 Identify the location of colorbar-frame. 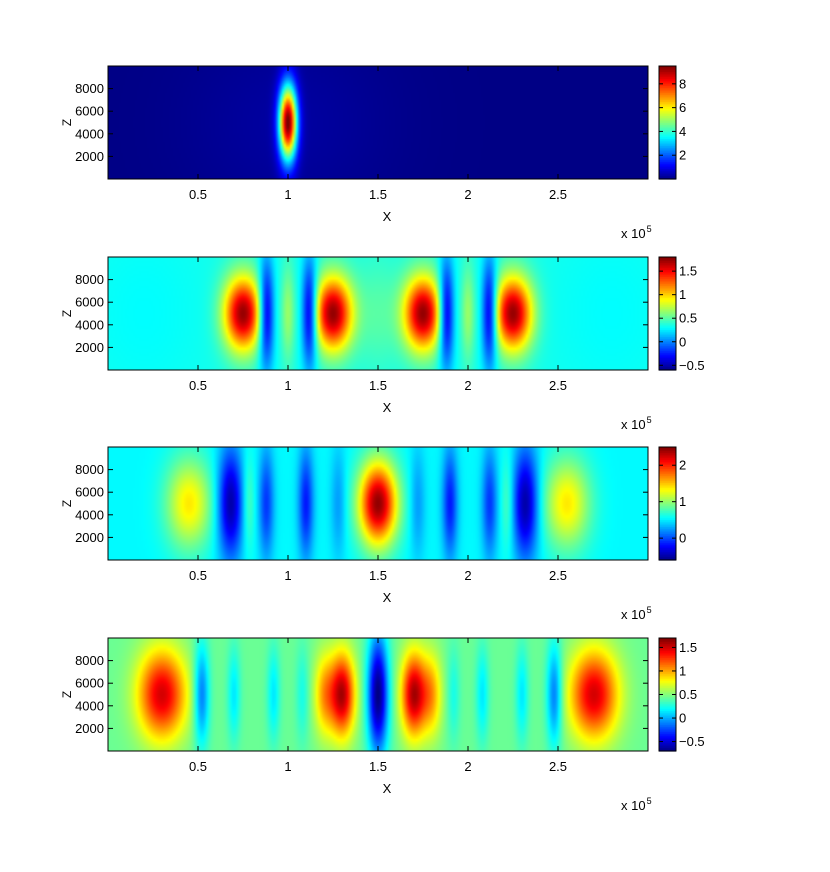
(667, 122).